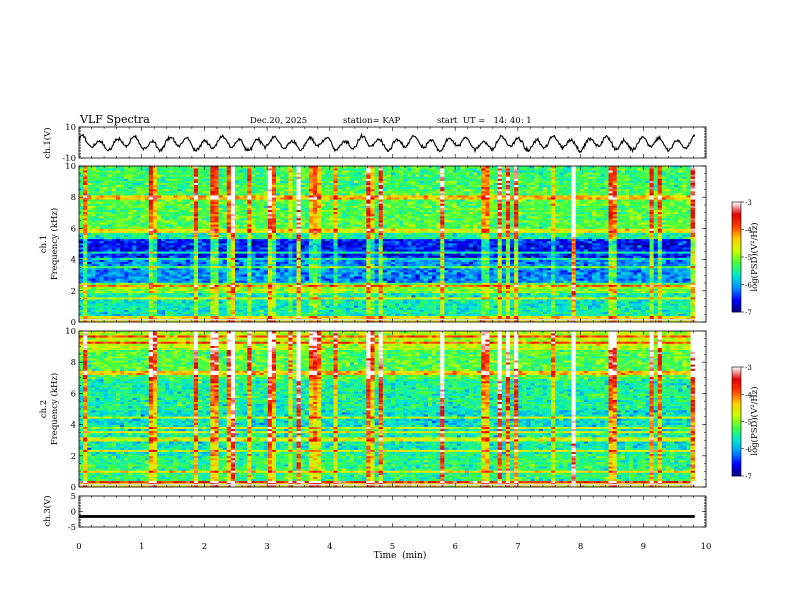 This screenshot has height=612, width=792. Describe the element at coordinates (387, 516) in the screenshot. I see `ch3-waveform-trace` at that location.